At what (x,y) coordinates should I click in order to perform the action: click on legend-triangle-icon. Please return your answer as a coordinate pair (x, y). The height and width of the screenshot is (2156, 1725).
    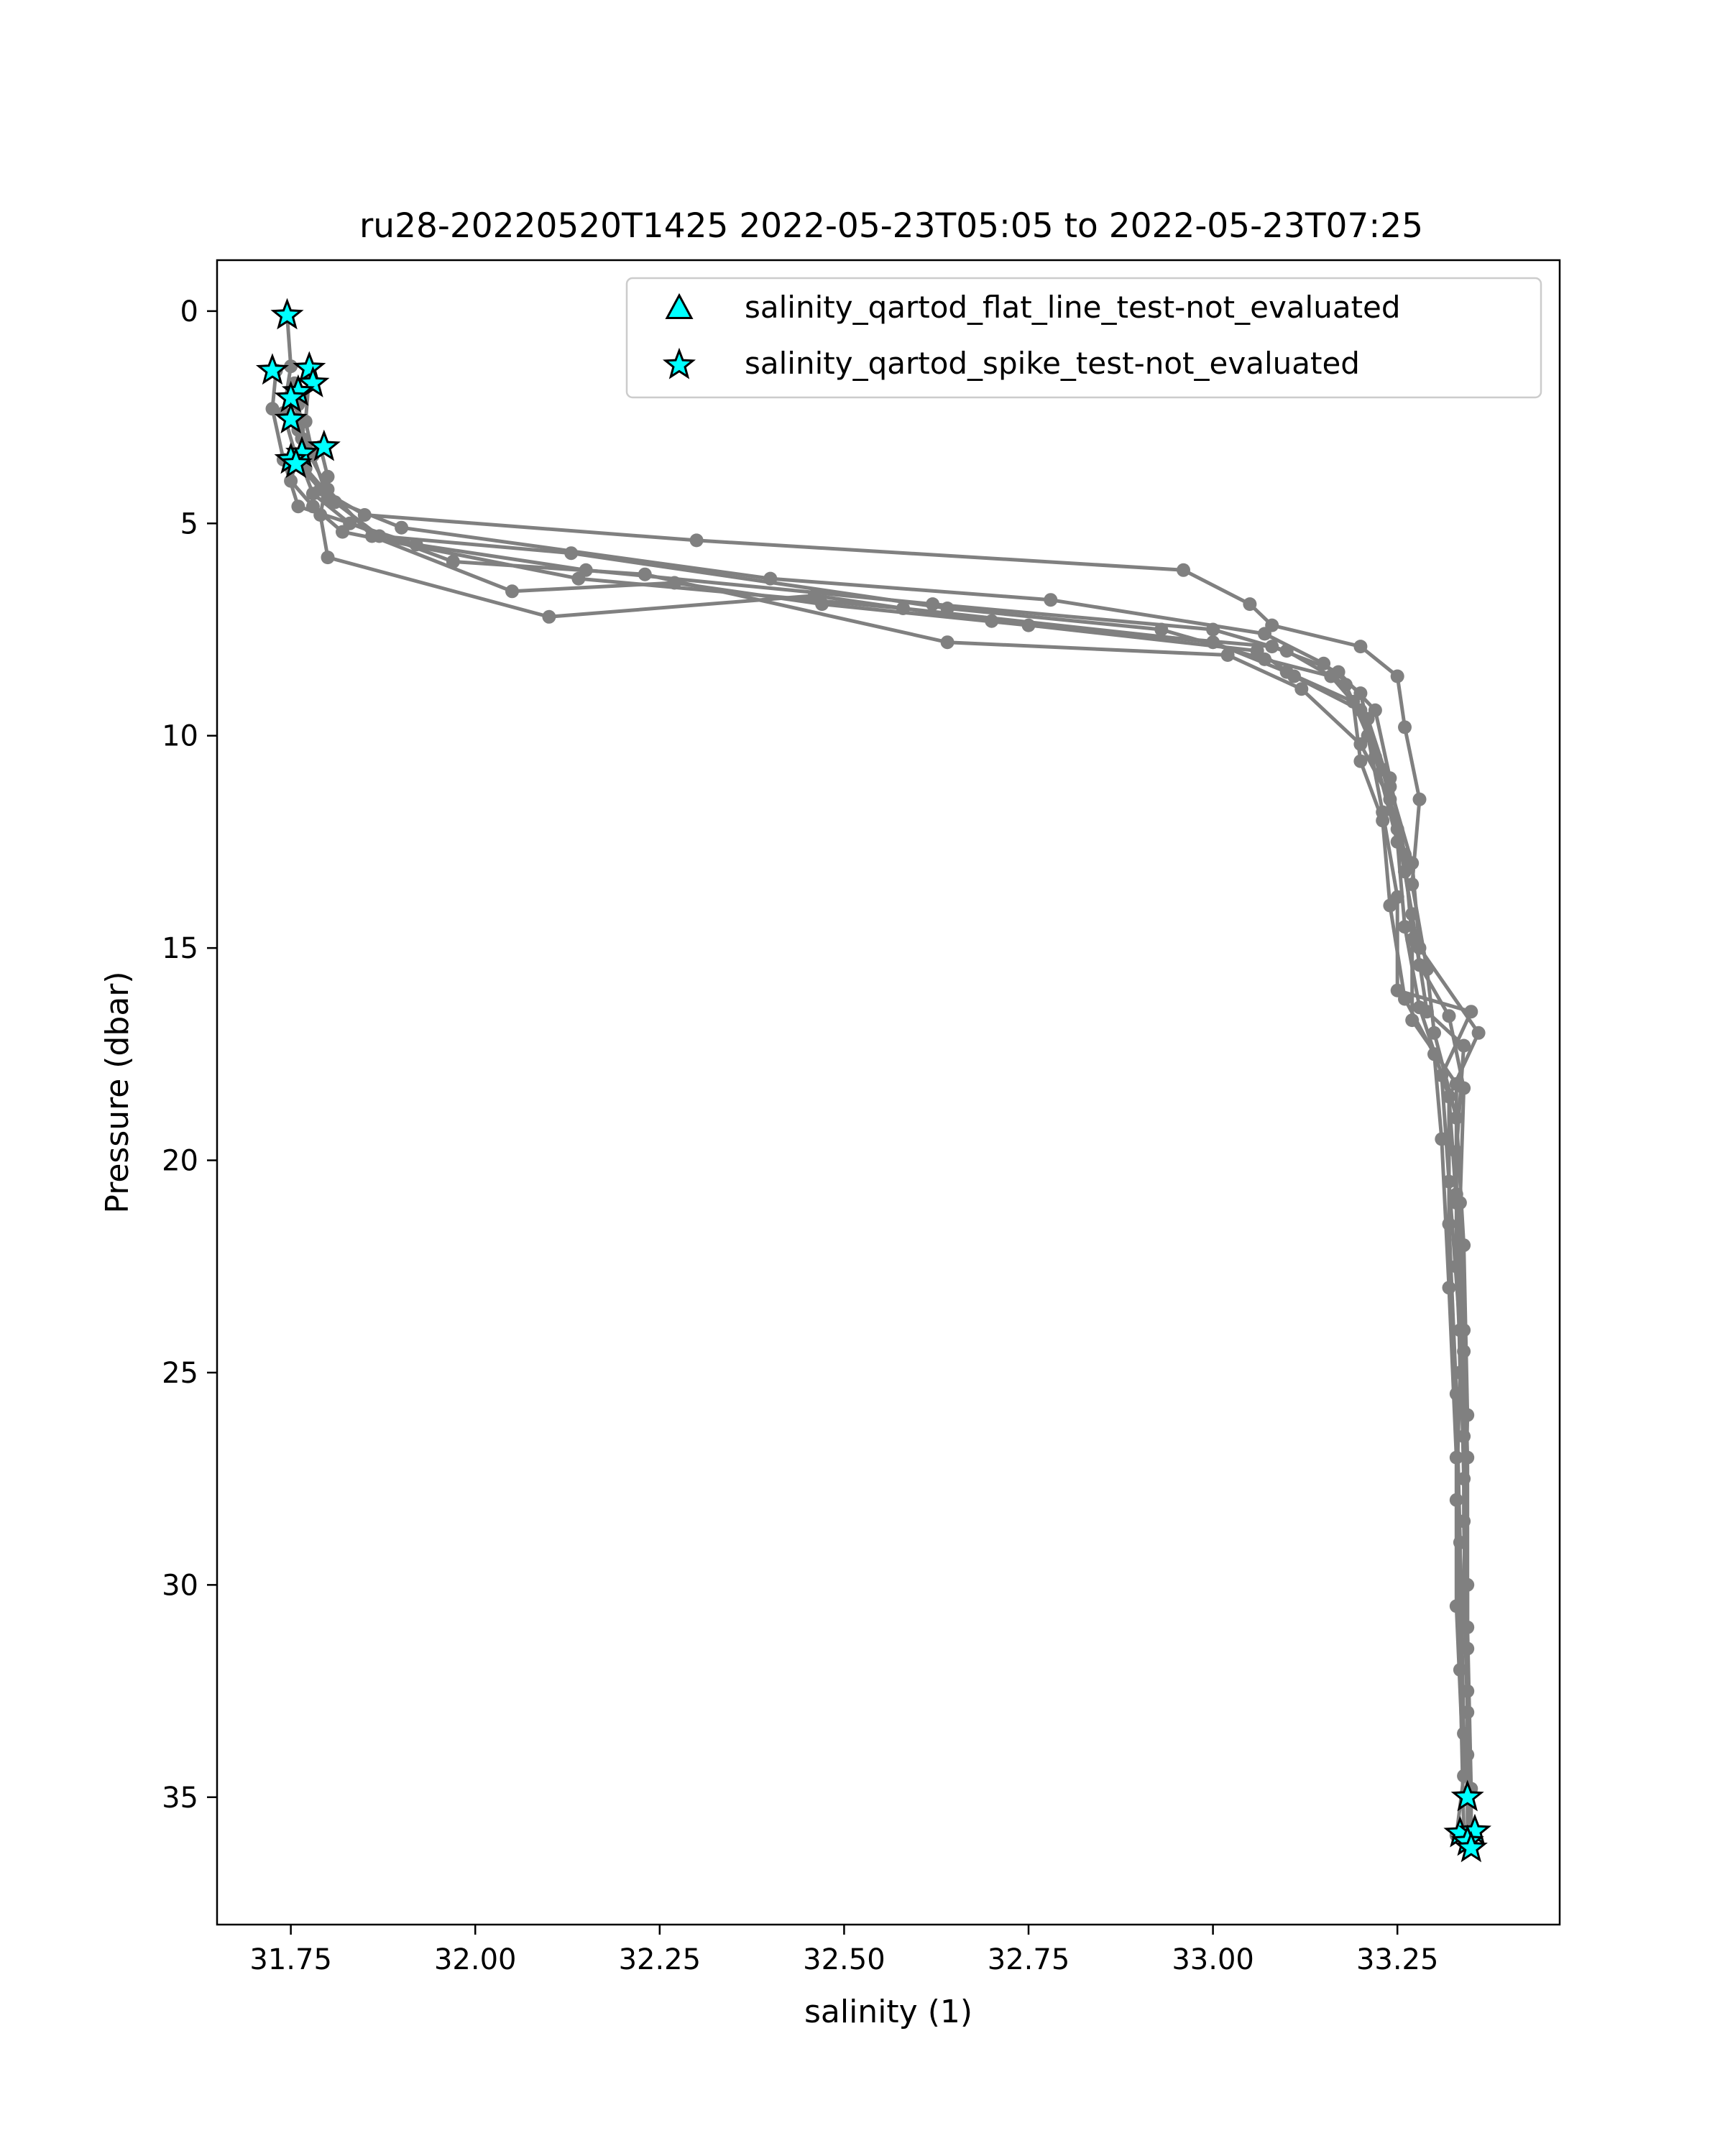
    Looking at the image, I should click on (679, 306).